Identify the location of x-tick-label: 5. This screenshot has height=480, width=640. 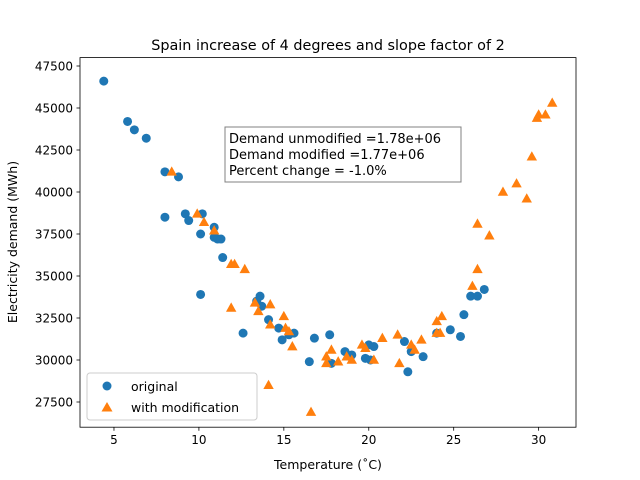
(114, 440).